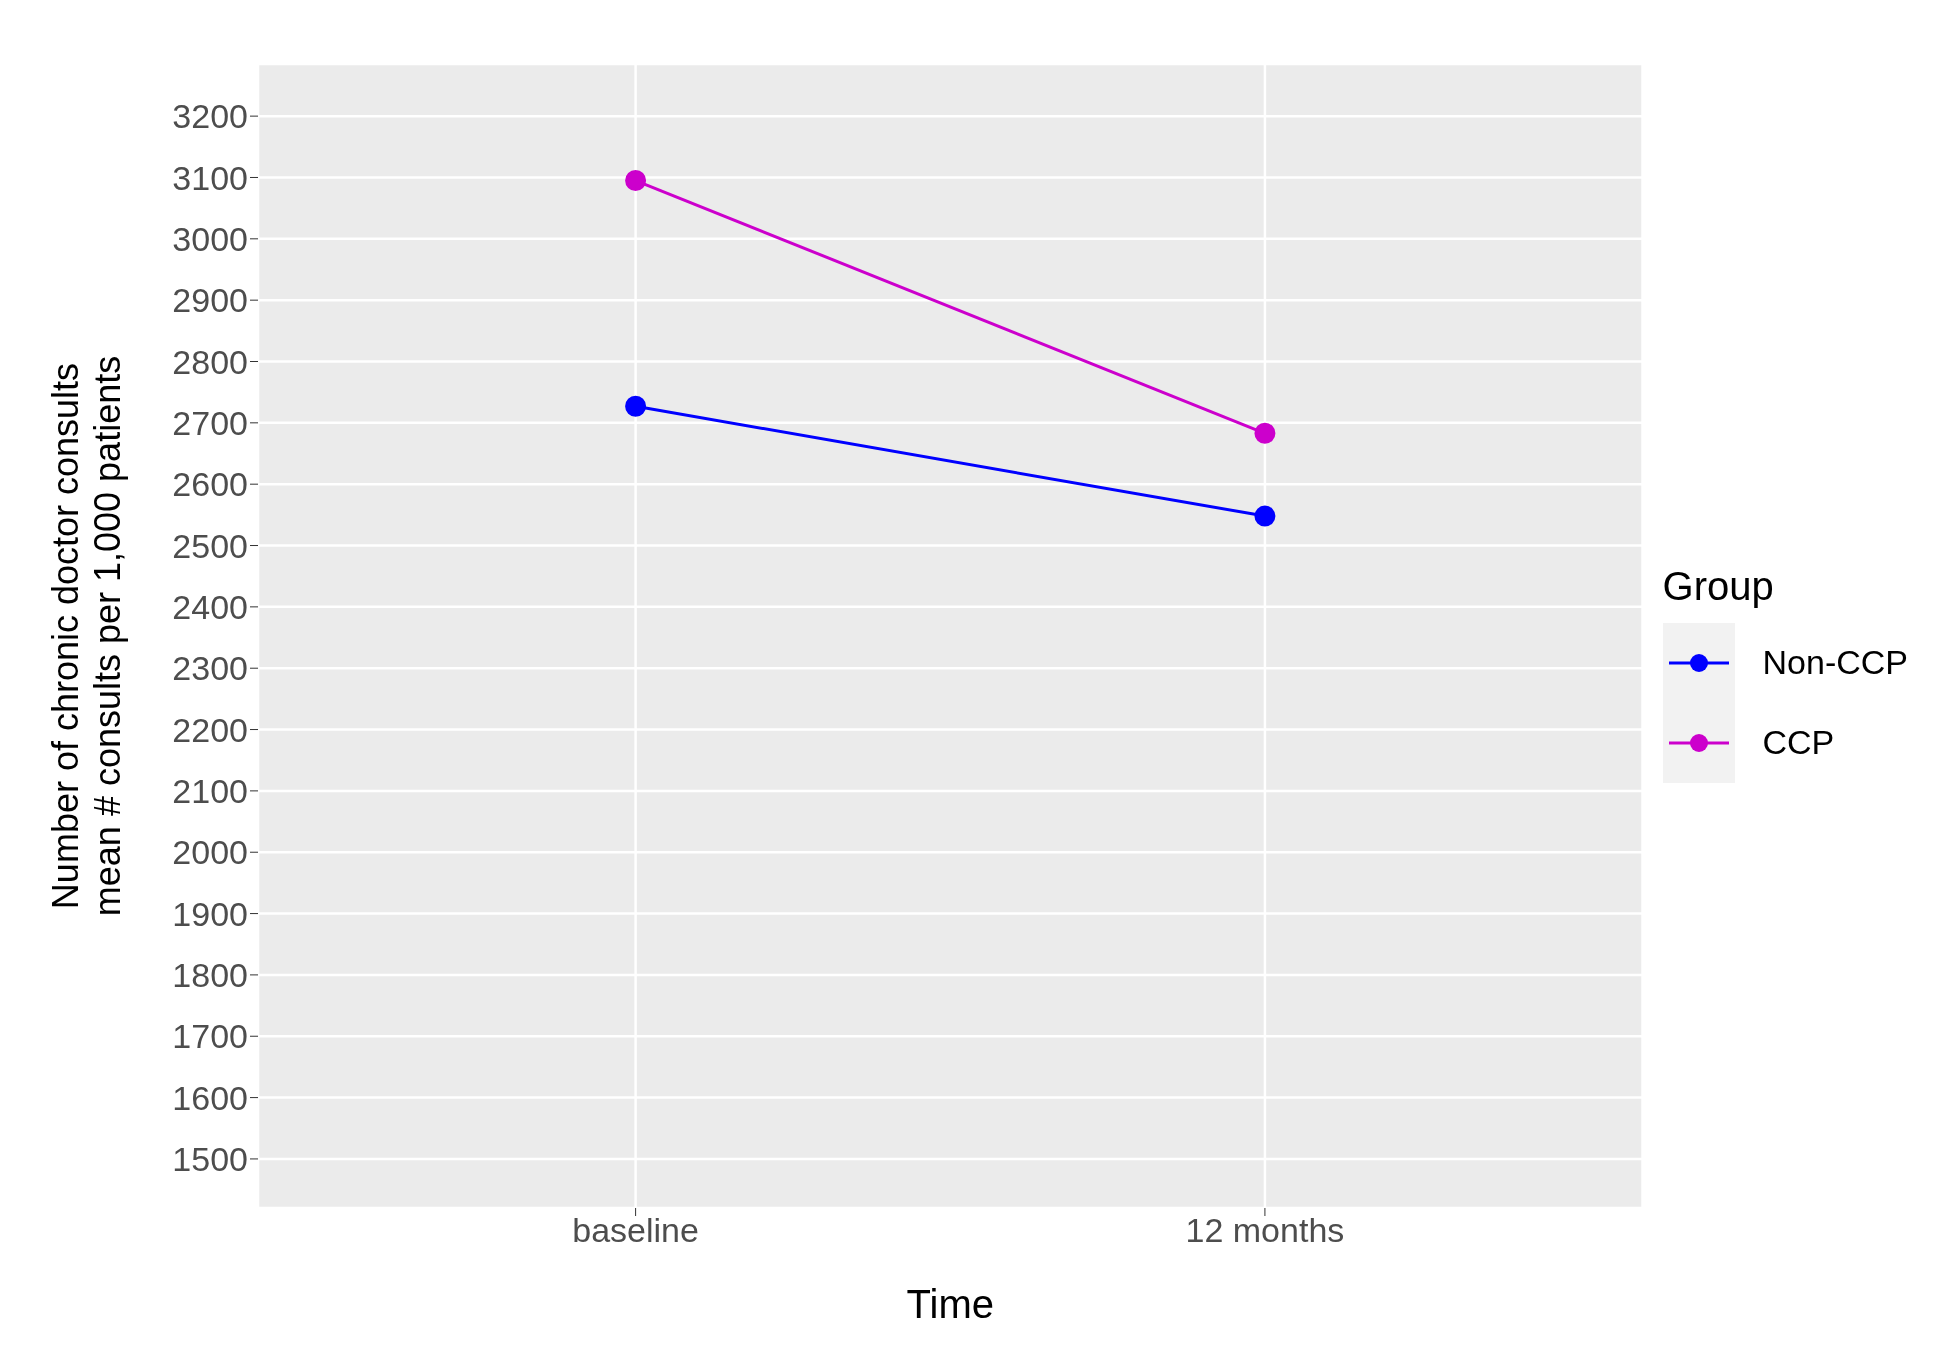 This screenshot has width=1936, height=1353. What do you see at coordinates (1718, 586) in the screenshot?
I see `legend-title: Group` at bounding box center [1718, 586].